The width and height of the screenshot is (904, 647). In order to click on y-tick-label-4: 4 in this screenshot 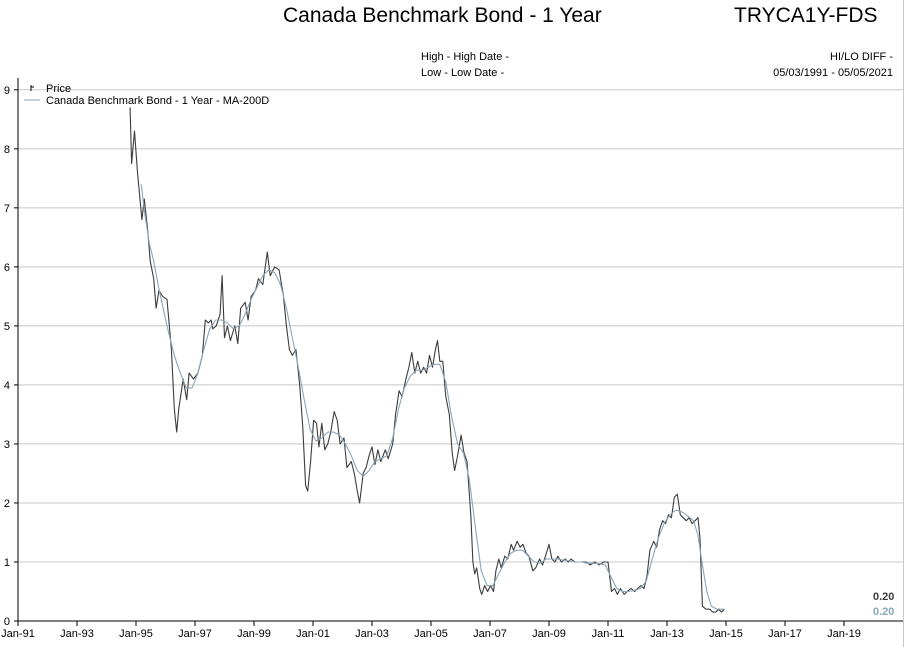, I will do `click(7, 386)`.